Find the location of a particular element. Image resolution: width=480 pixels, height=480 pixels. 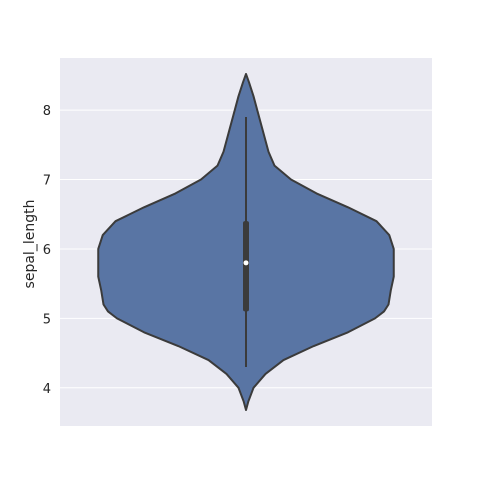

y-tick-label: 6 is located at coordinates (47, 250).